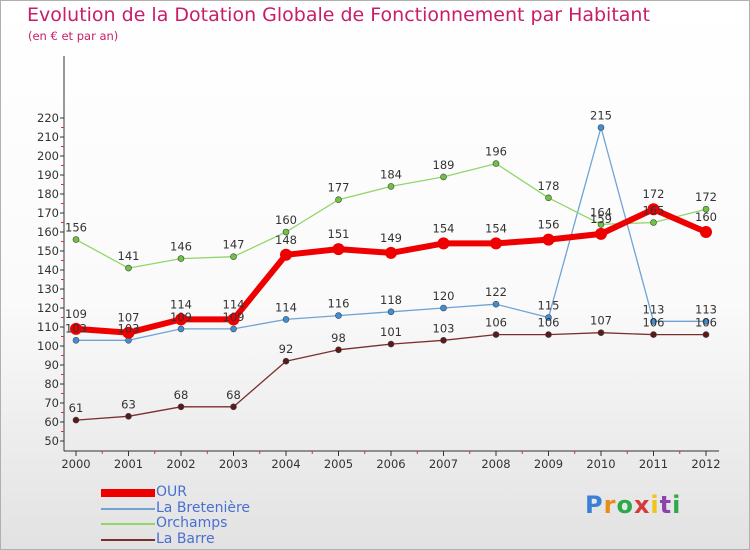  What do you see at coordinates (600, 464) in the screenshot?
I see `x-tick-label: 2010` at bounding box center [600, 464].